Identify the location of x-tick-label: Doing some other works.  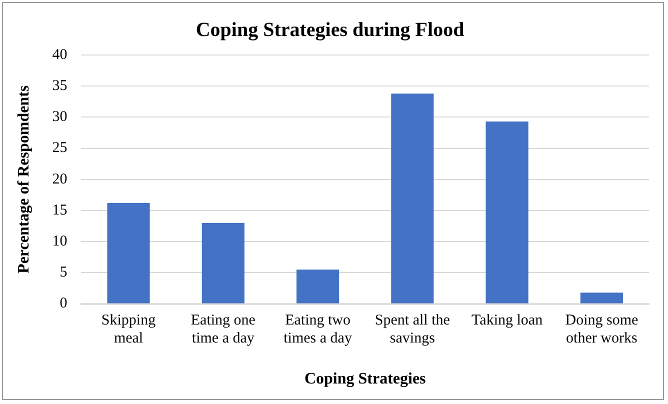
(601, 329).